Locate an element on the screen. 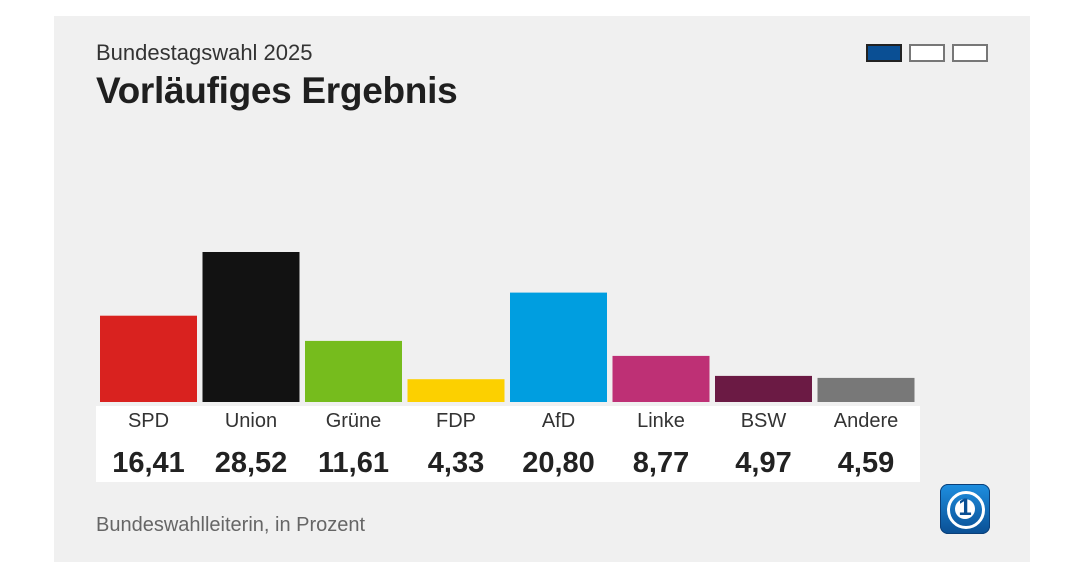  bar-spd is located at coordinates (148, 358).